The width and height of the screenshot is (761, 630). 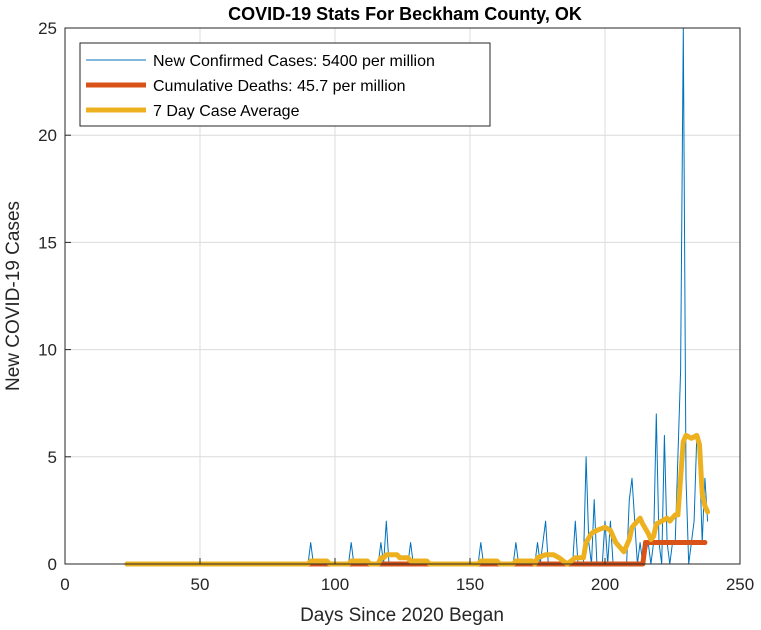 I want to click on x-tick-label: 200, so click(x=605, y=584).